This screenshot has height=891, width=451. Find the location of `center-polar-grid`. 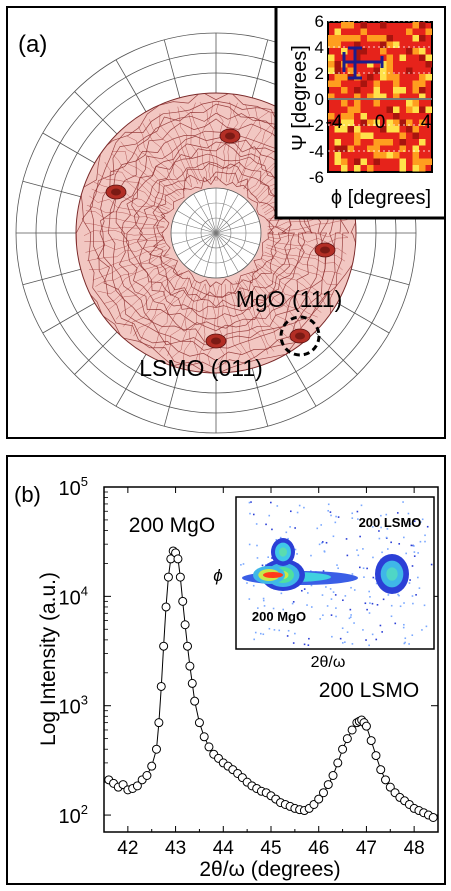

center-polar-grid is located at coordinates (216, 233).